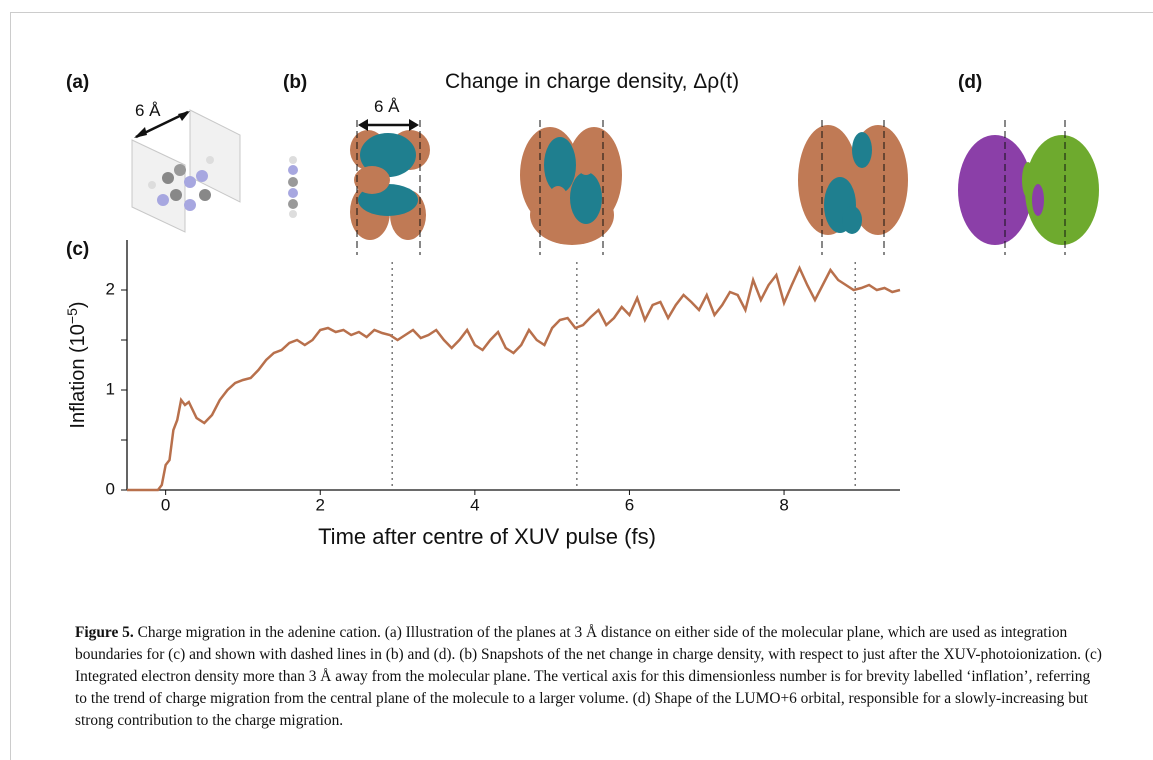 The height and width of the screenshot is (760, 1153). I want to click on panel-label: (c), so click(77, 249).